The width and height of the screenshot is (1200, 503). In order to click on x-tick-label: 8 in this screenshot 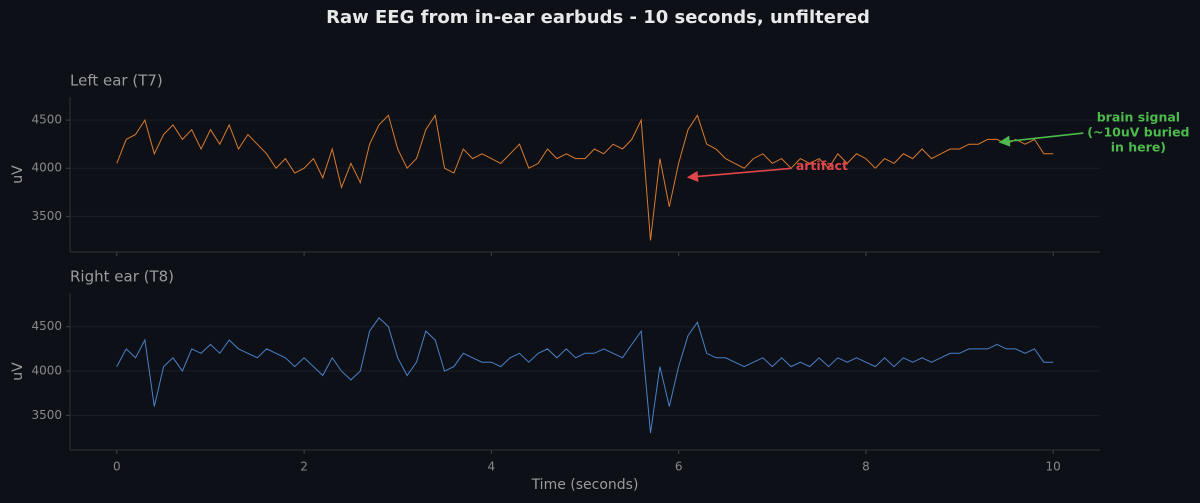, I will do `click(866, 467)`.